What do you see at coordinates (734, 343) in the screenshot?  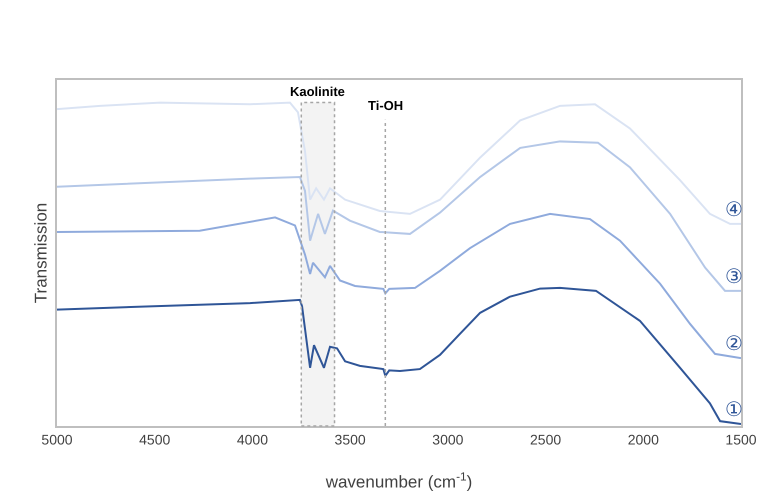 I see `series-label: ②` at bounding box center [734, 343].